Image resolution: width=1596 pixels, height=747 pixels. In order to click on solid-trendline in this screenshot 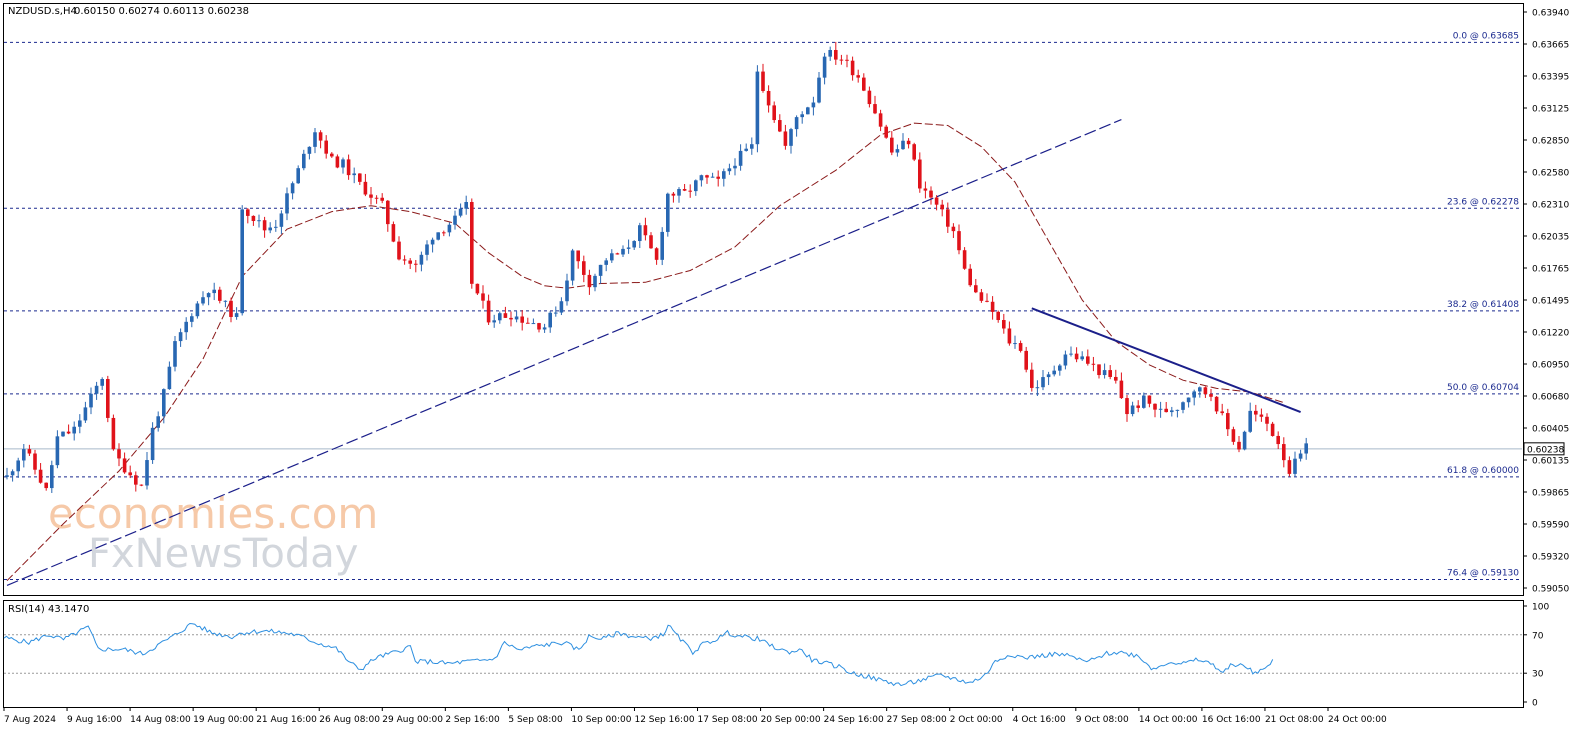, I will do `click(1166, 360)`.